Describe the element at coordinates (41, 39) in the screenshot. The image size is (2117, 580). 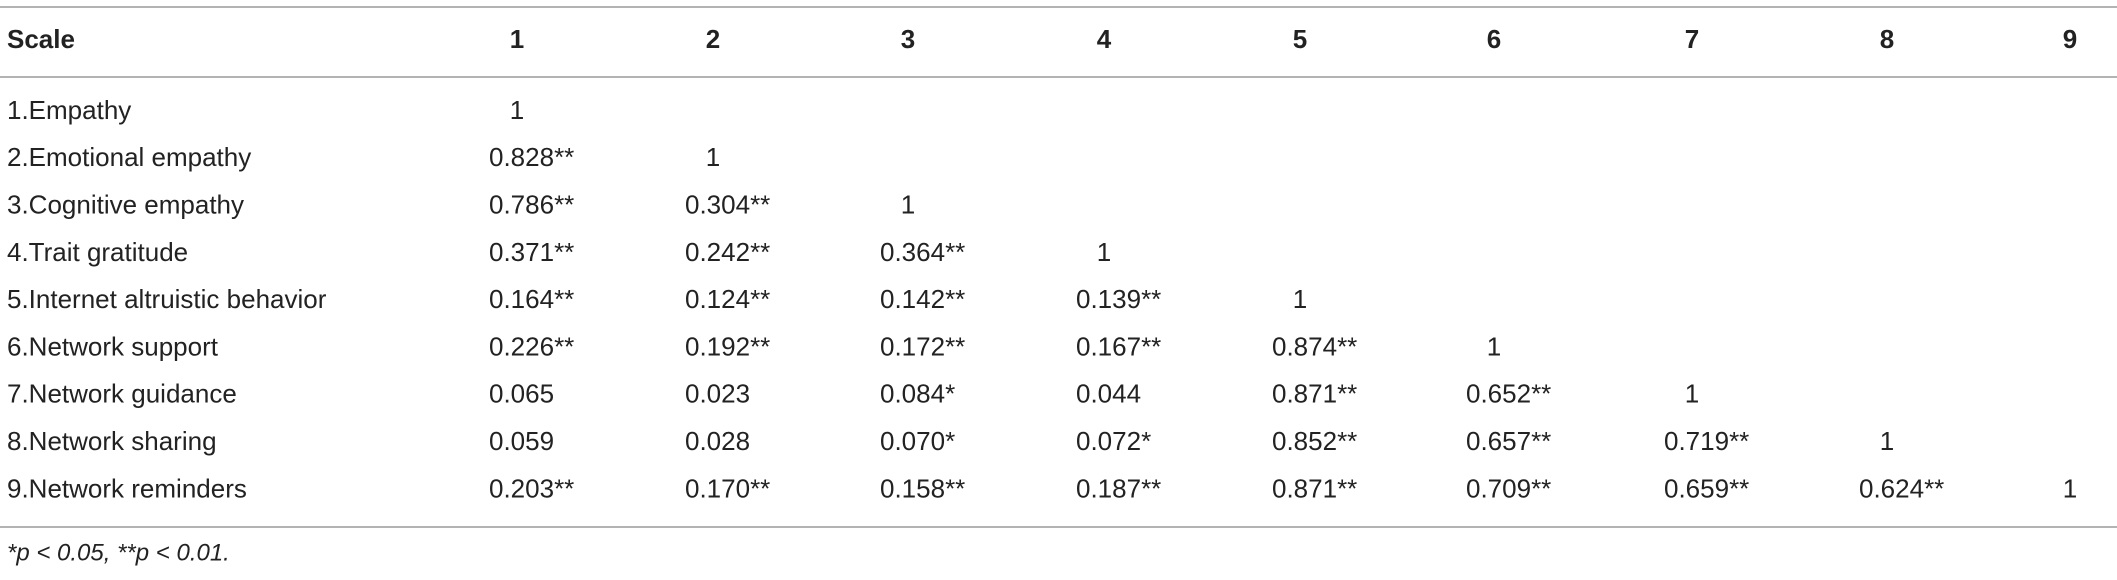
I see `header-cell: Scale` at that location.